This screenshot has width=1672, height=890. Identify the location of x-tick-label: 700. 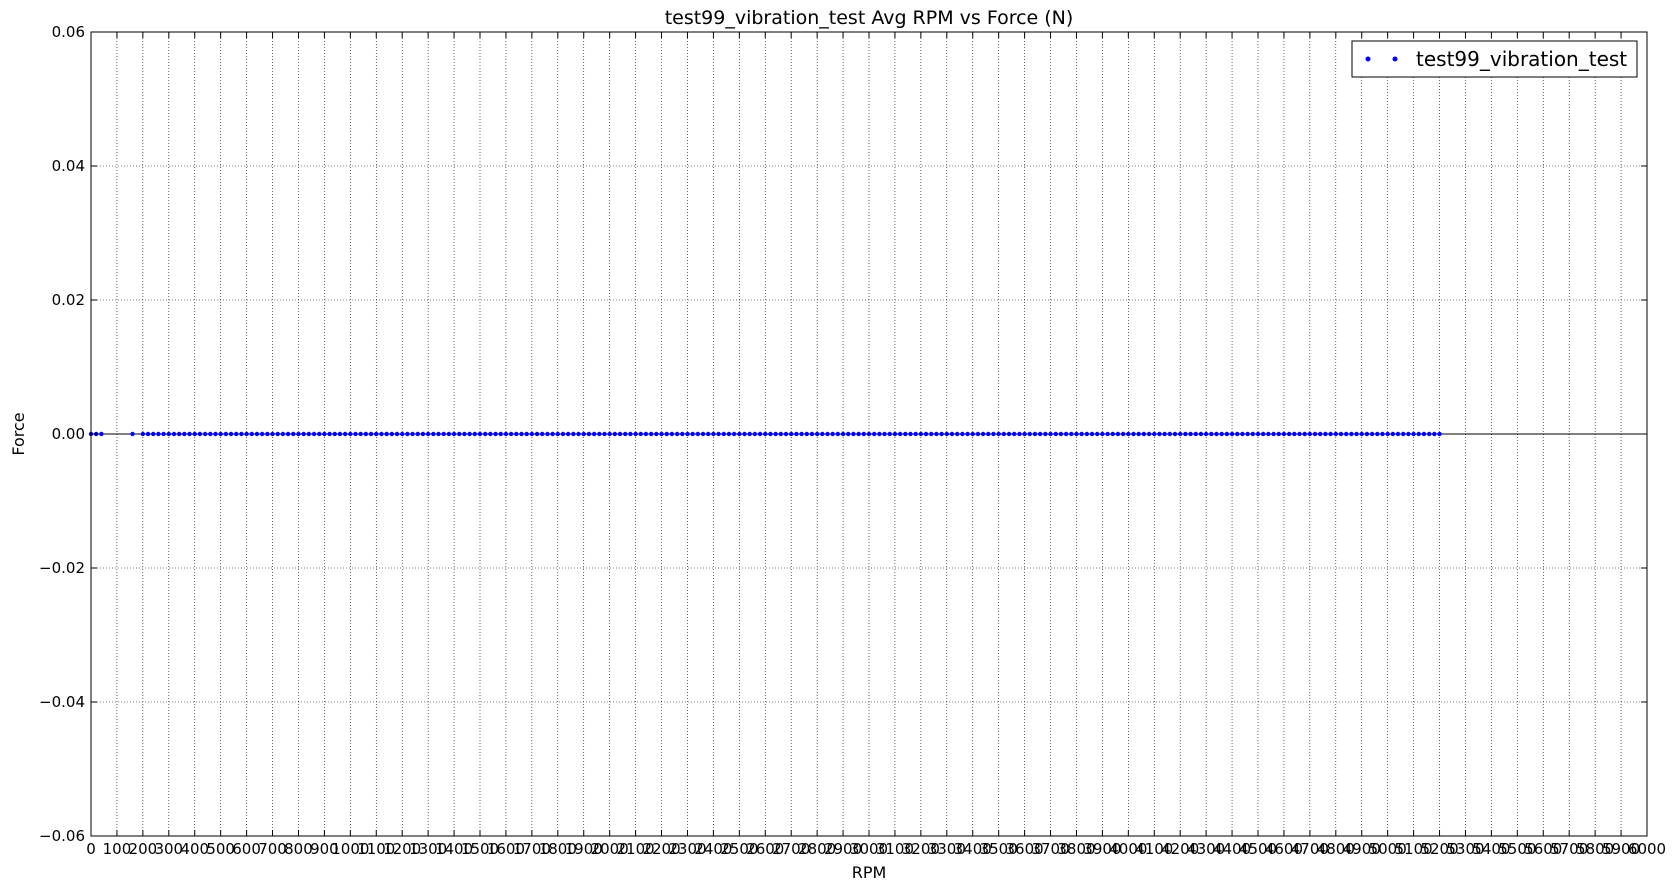
(272, 849).